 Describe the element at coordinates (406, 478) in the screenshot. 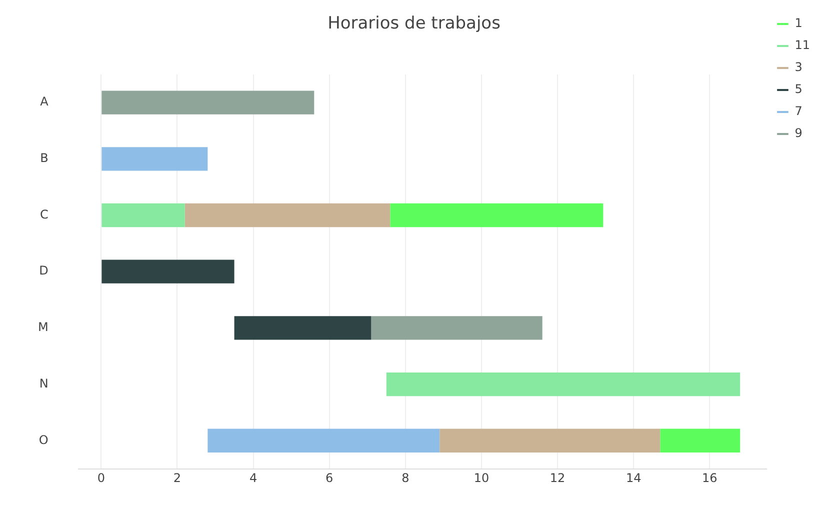

I see `x-tick-label: 8` at that location.